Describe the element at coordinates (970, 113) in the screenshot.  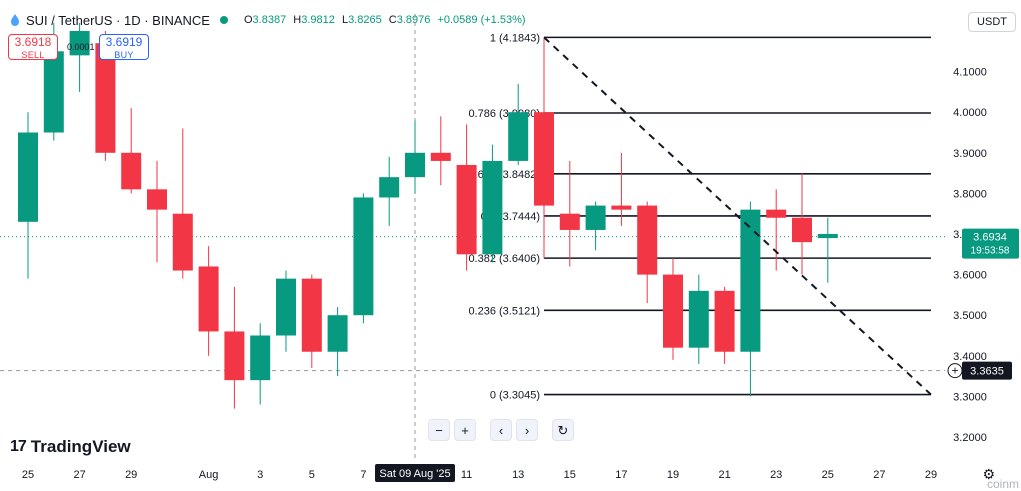
I see `y-tick-label: 4.0000` at that location.